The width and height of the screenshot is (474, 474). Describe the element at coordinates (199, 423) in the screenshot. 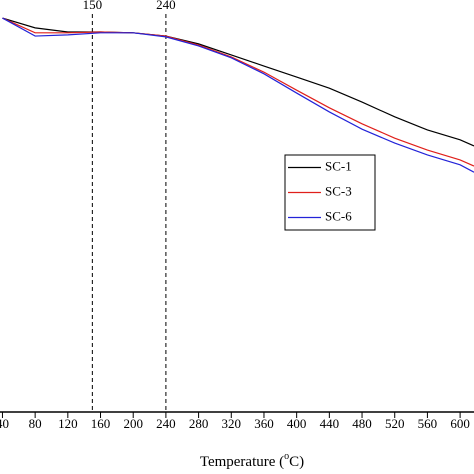

I see `x-tick-label: 280` at that location.